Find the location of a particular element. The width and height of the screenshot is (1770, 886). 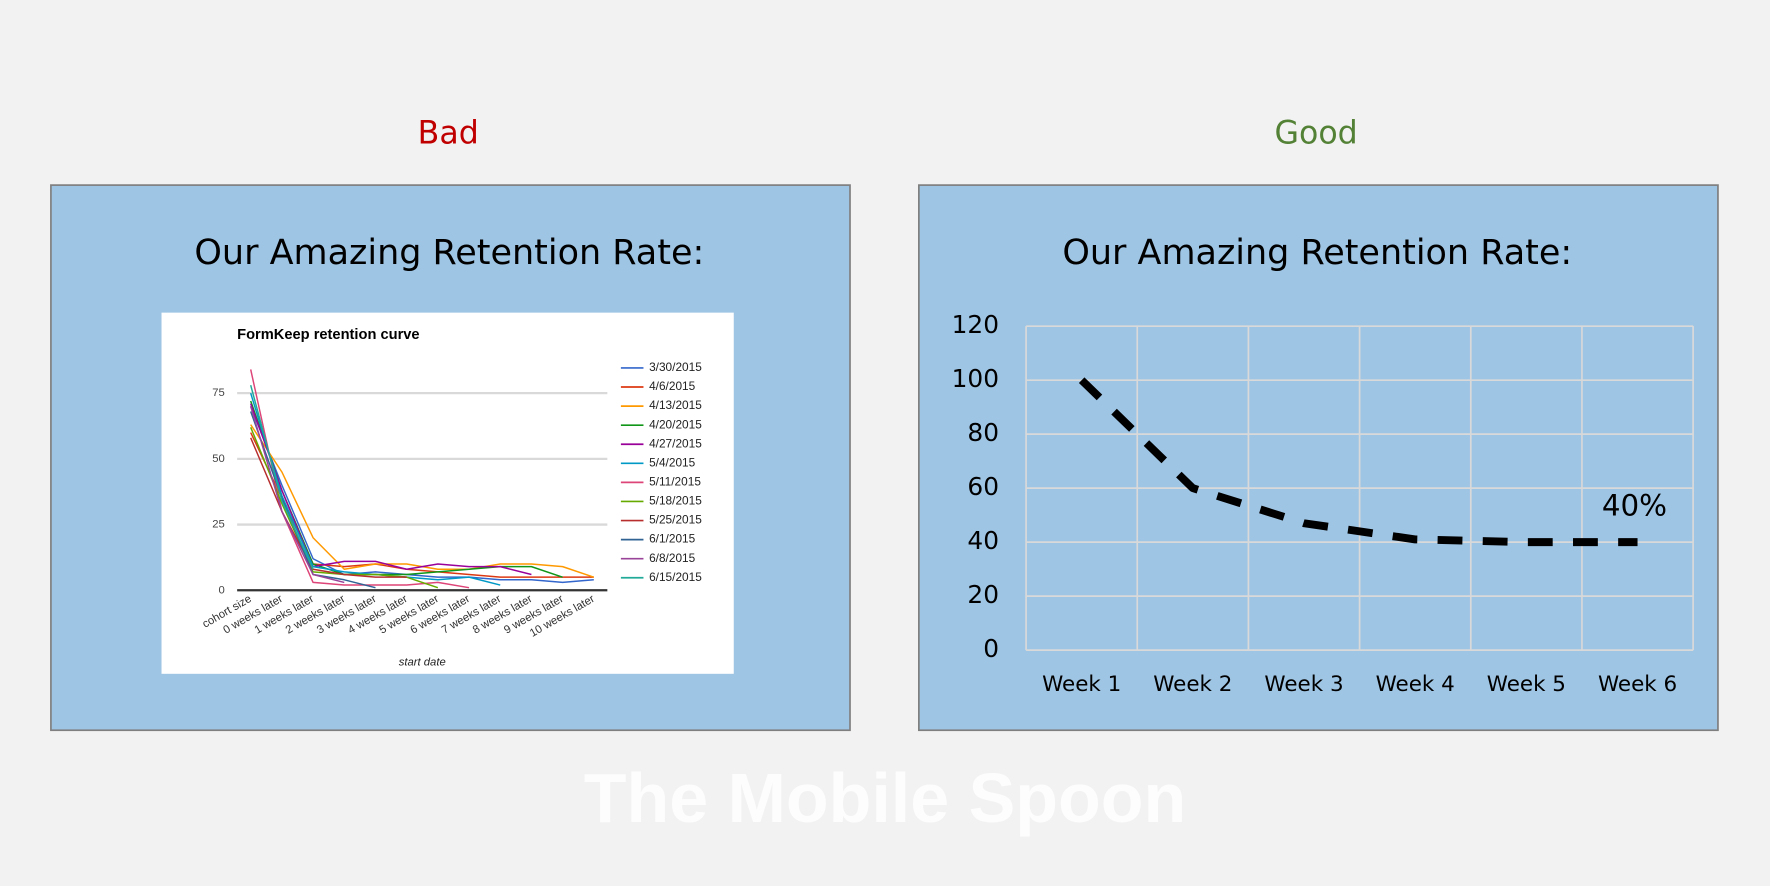

x-tick-label: Week 2 is located at coordinates (1192, 684).